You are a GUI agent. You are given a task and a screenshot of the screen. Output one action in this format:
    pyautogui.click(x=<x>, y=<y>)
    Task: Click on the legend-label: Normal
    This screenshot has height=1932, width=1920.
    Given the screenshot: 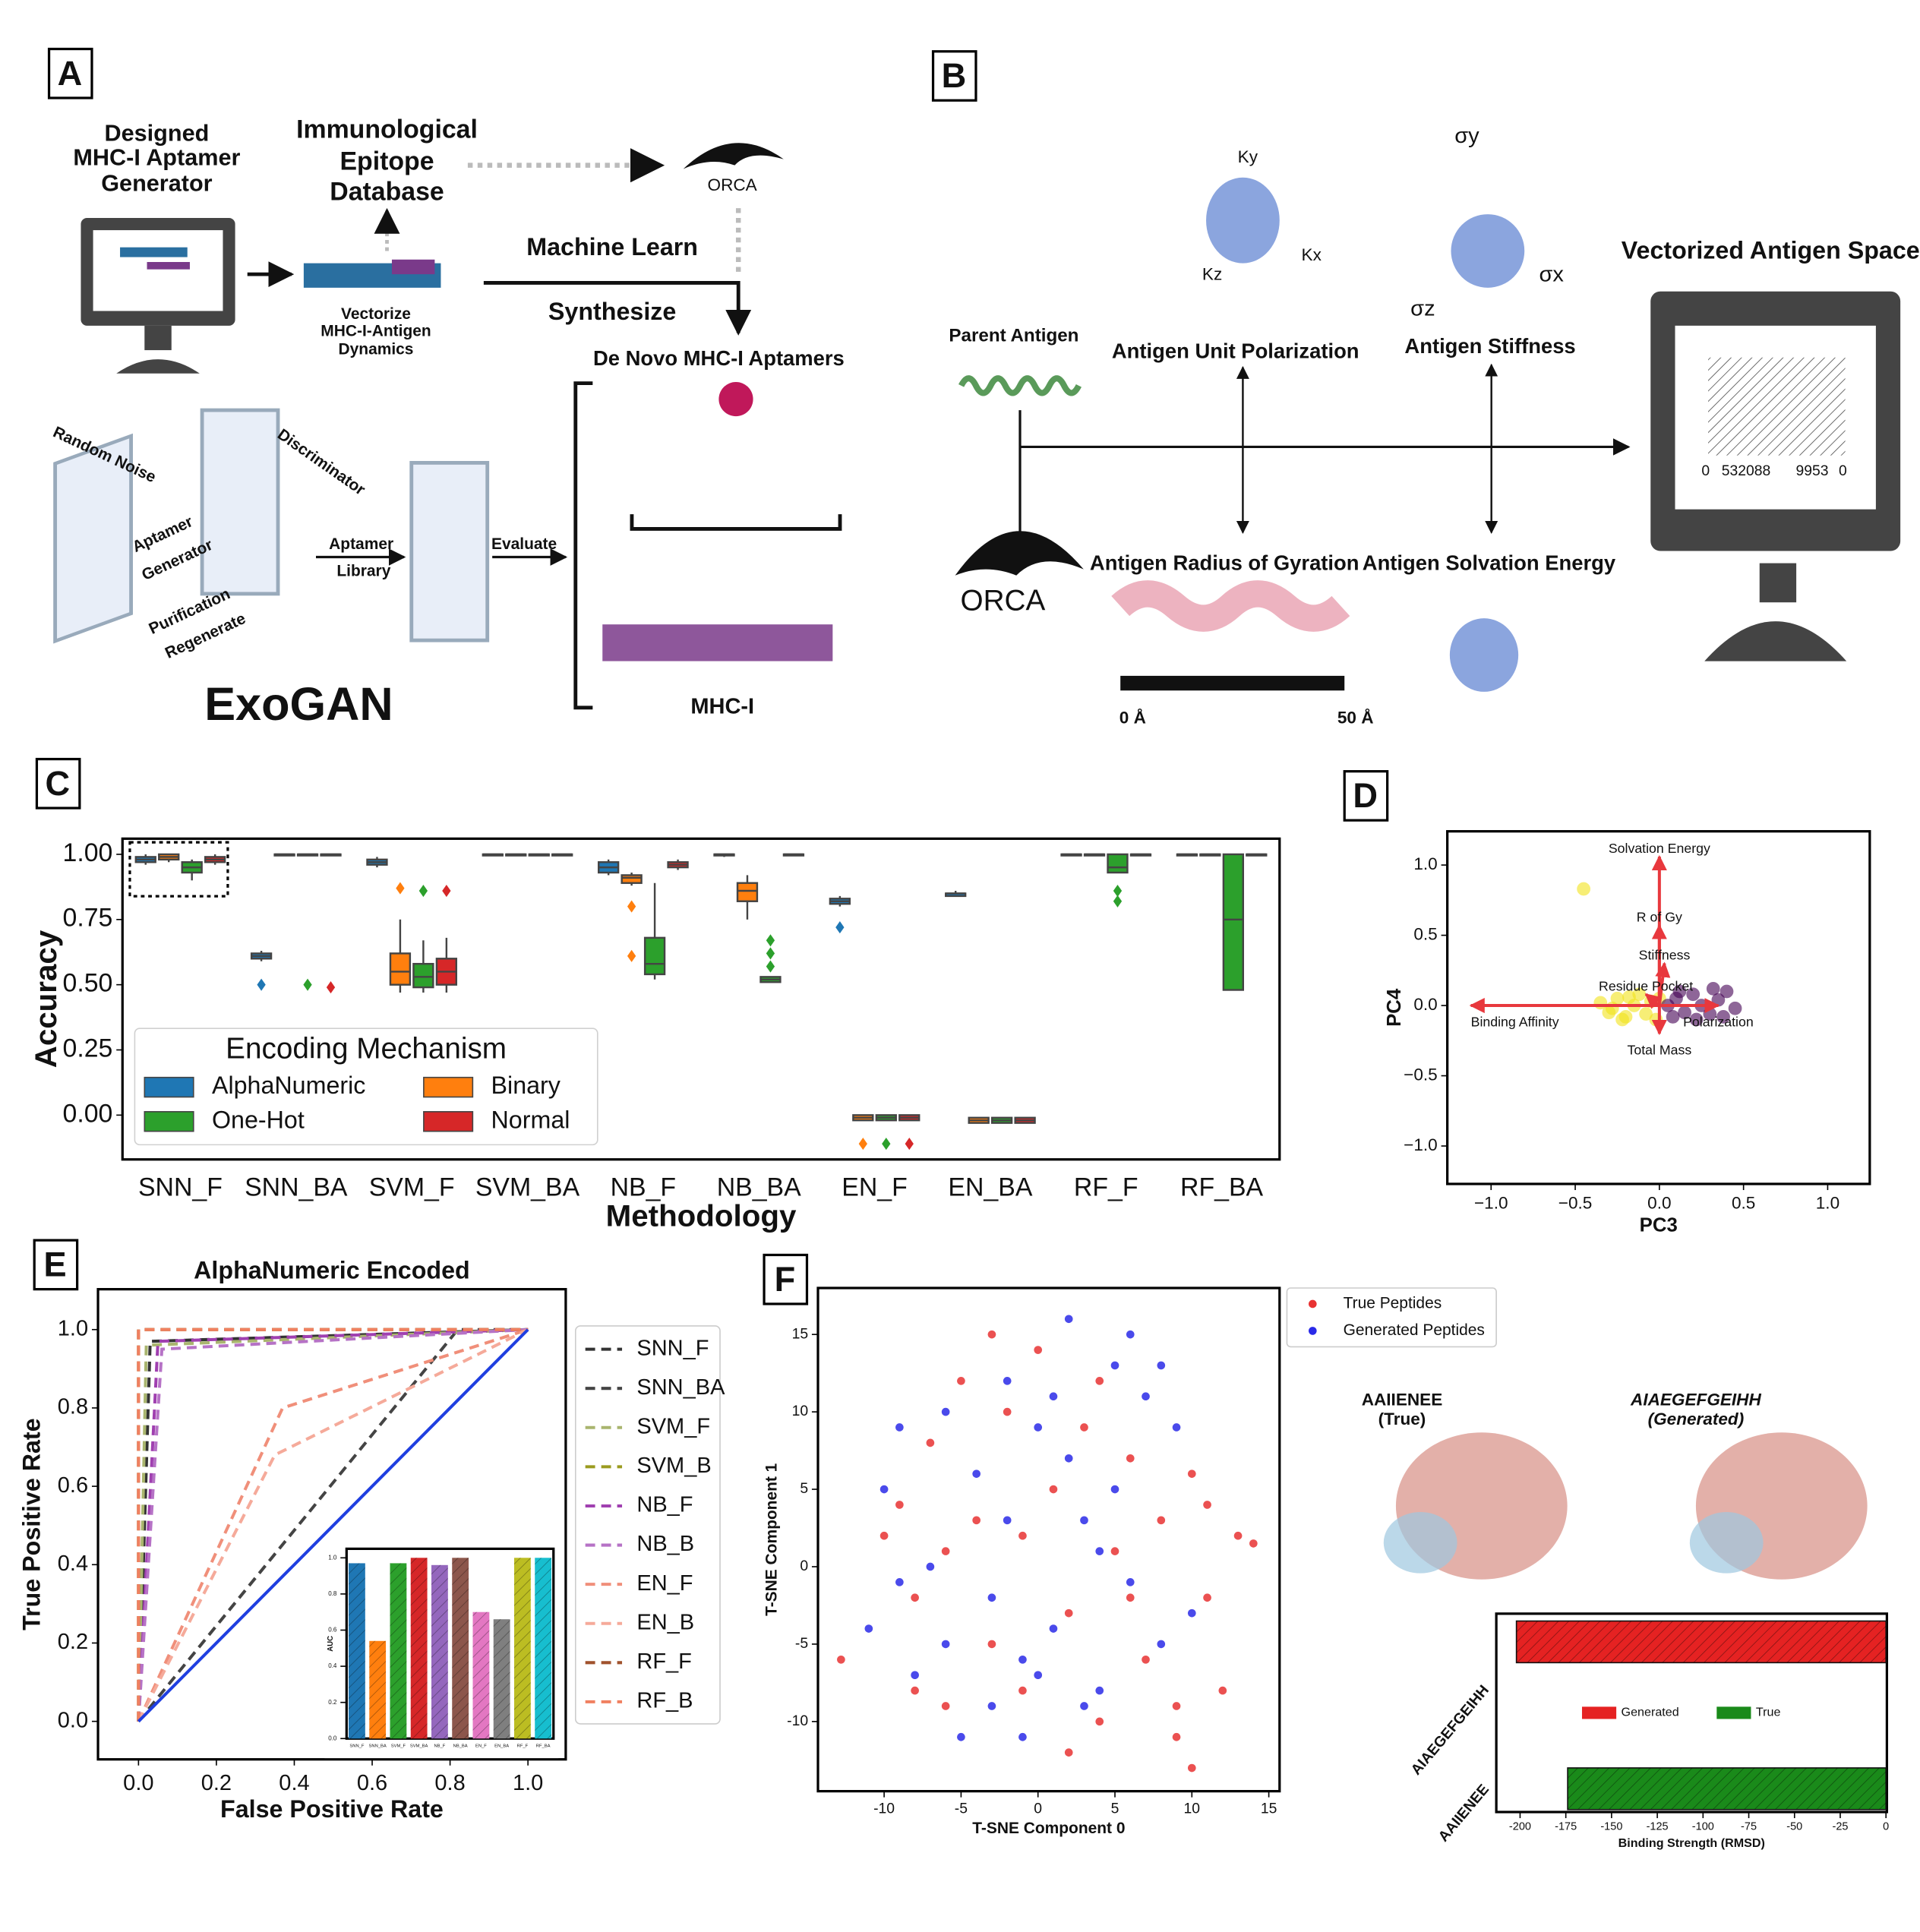 What is the action you would take?
    pyautogui.click(x=530, y=1119)
    